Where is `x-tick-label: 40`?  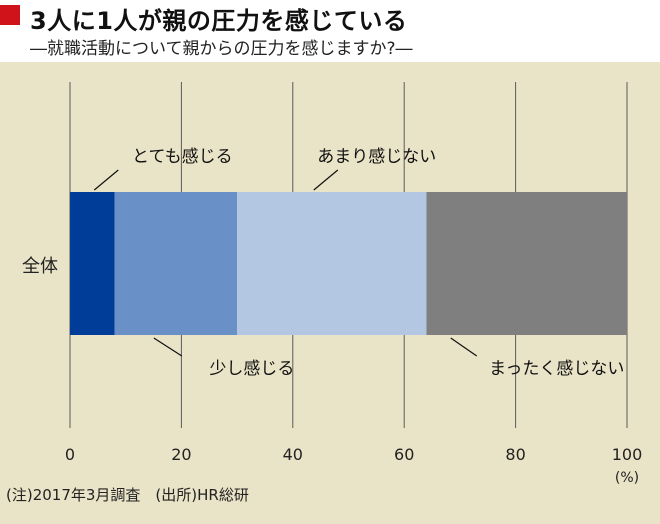 x-tick-label: 40 is located at coordinates (293, 454).